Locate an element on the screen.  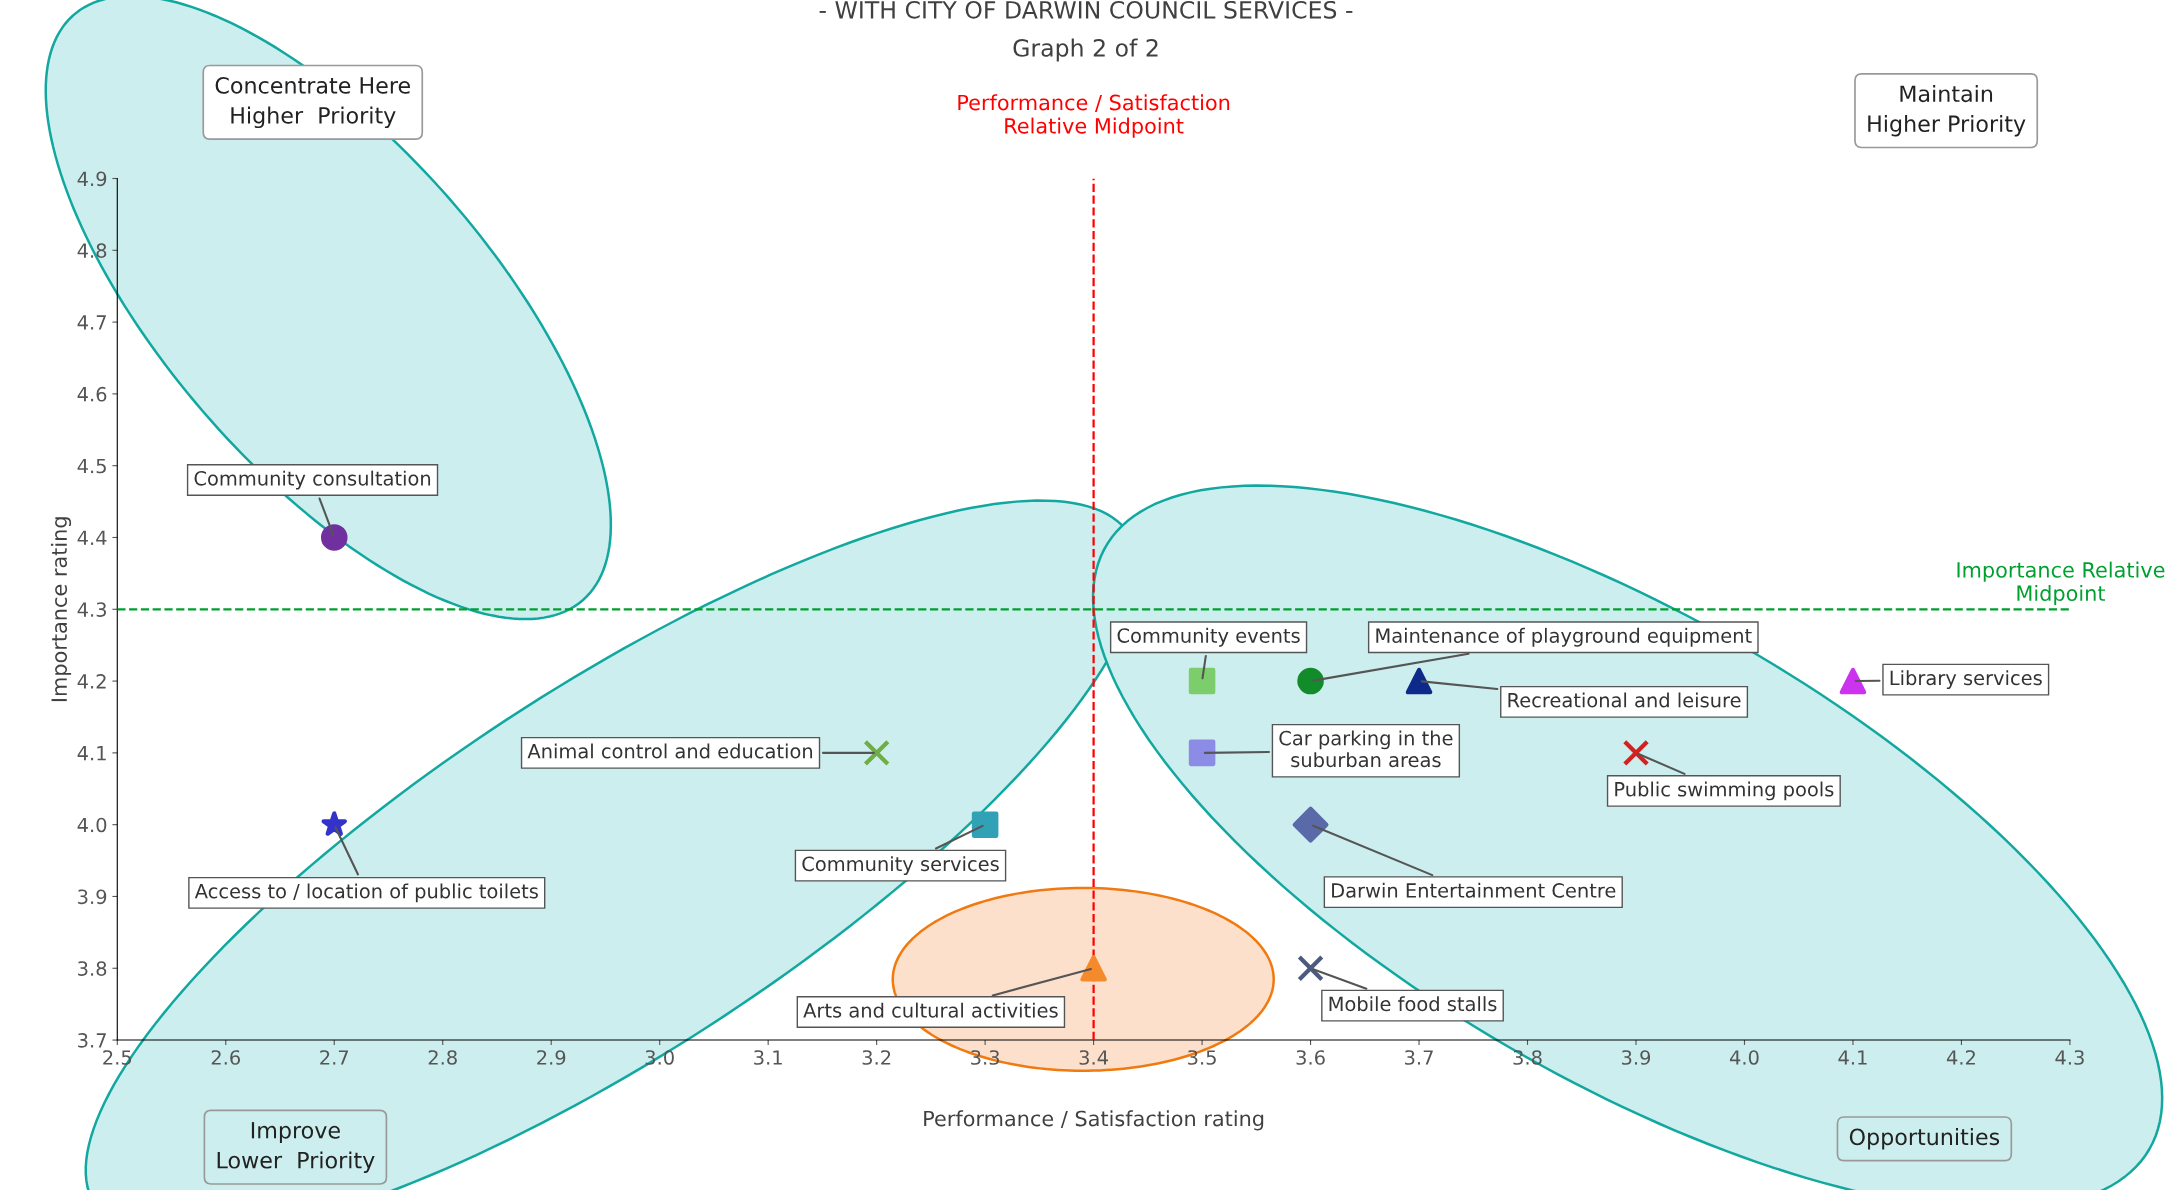
series-label: Arts and cultural activities is located at coordinates (930, 1010).